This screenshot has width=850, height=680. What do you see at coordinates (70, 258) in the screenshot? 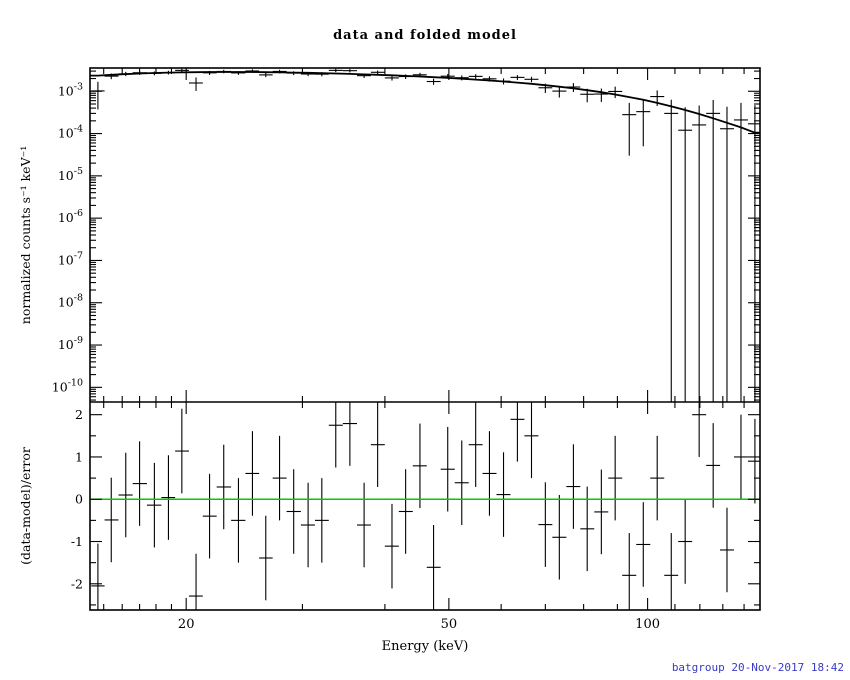
I see `svg-text: 10⁻⁷` at bounding box center [70, 258].